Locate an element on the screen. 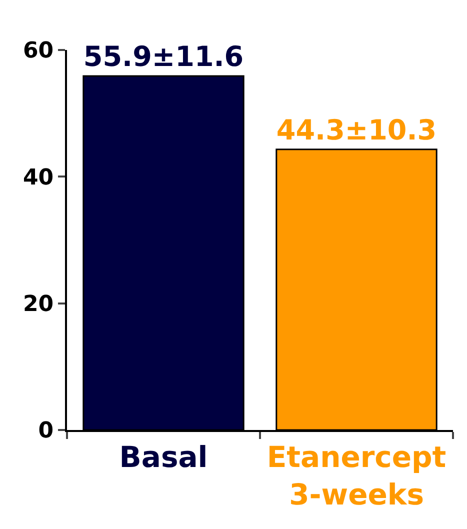 This screenshot has height=529, width=467. x-tick-label: Basal is located at coordinates (163, 457).